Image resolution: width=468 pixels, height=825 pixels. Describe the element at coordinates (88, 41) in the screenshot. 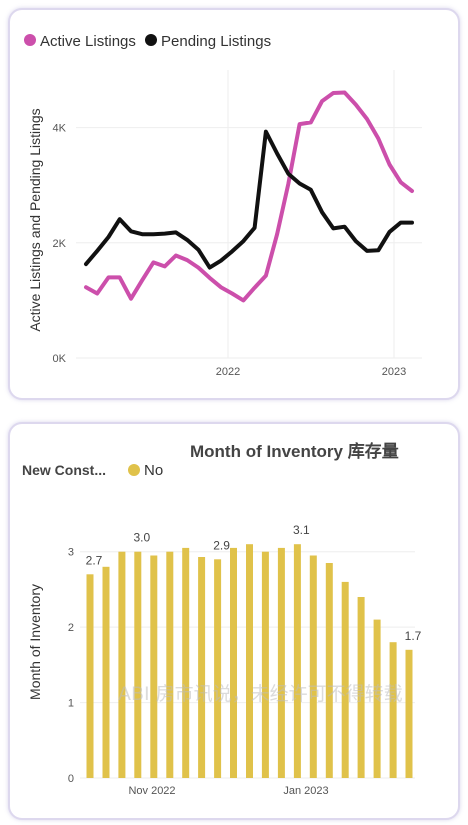

I see `legend-label-active: Active Listings` at that location.